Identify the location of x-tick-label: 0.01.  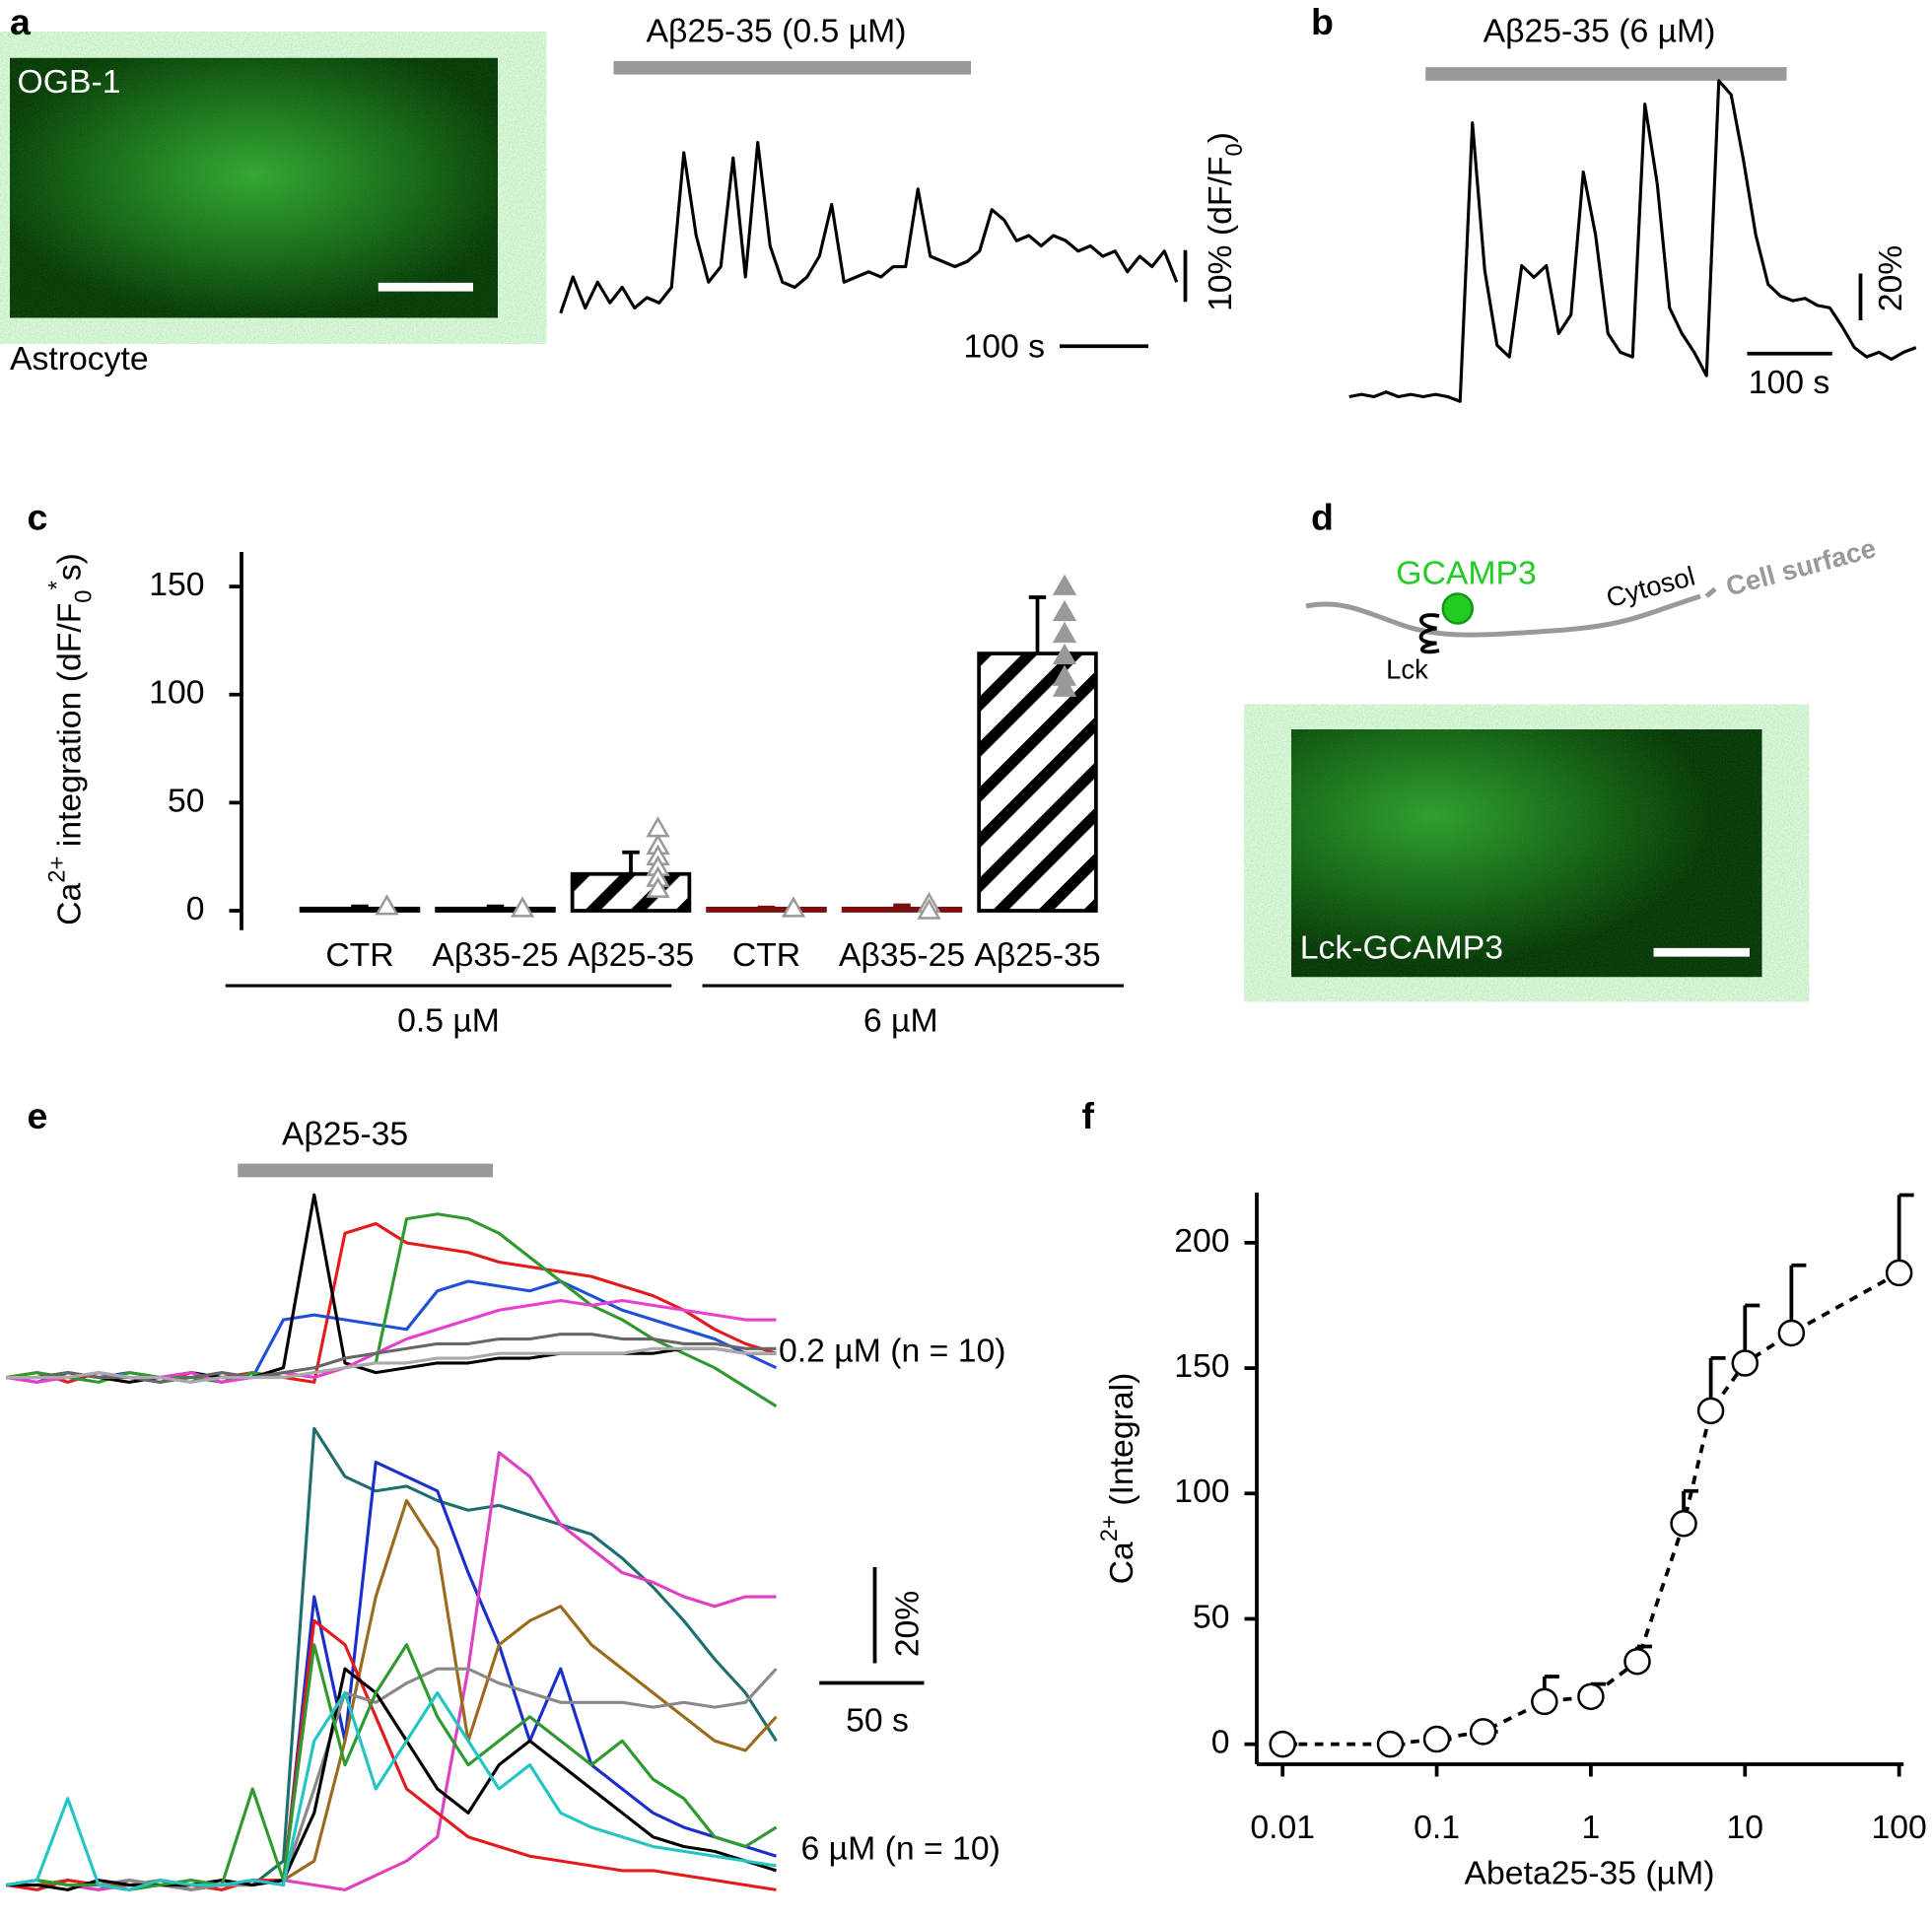
(1283, 1827).